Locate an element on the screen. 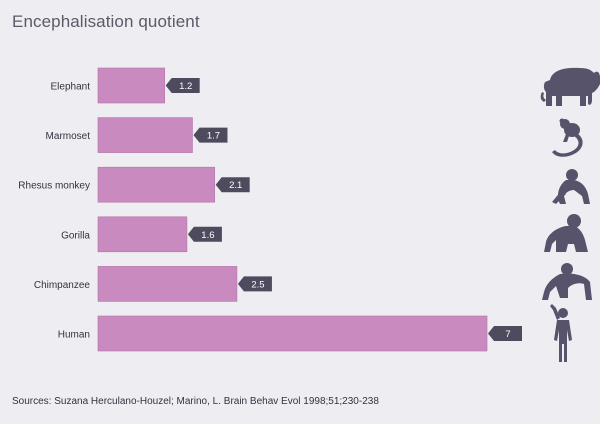 Image resolution: width=600 pixels, height=424 pixels. value-tag-rhesus-monkey is located at coordinates (232, 185).